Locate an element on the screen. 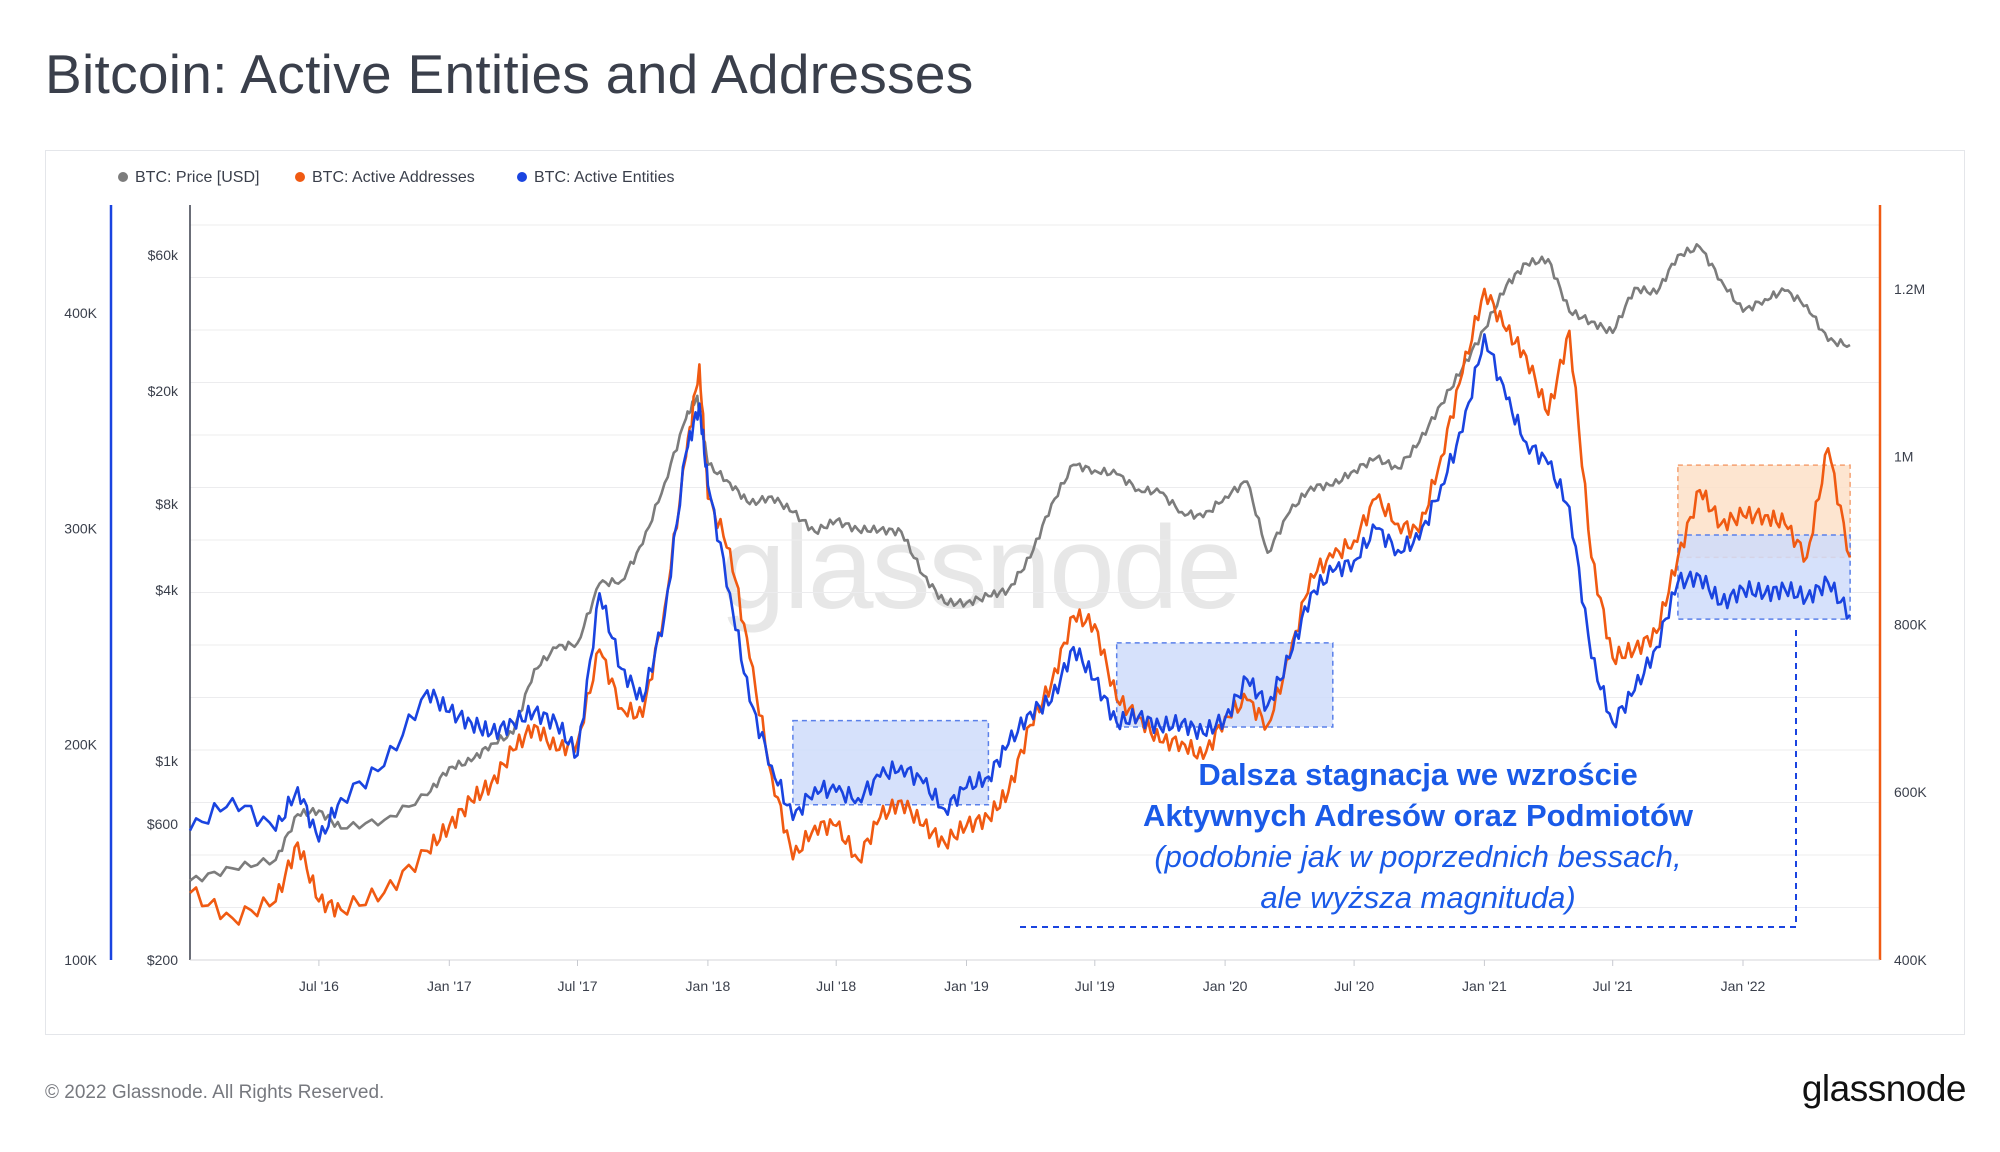 This screenshot has height=1152, width=2000. y-tick-label-price: $600 is located at coordinates (162, 824).